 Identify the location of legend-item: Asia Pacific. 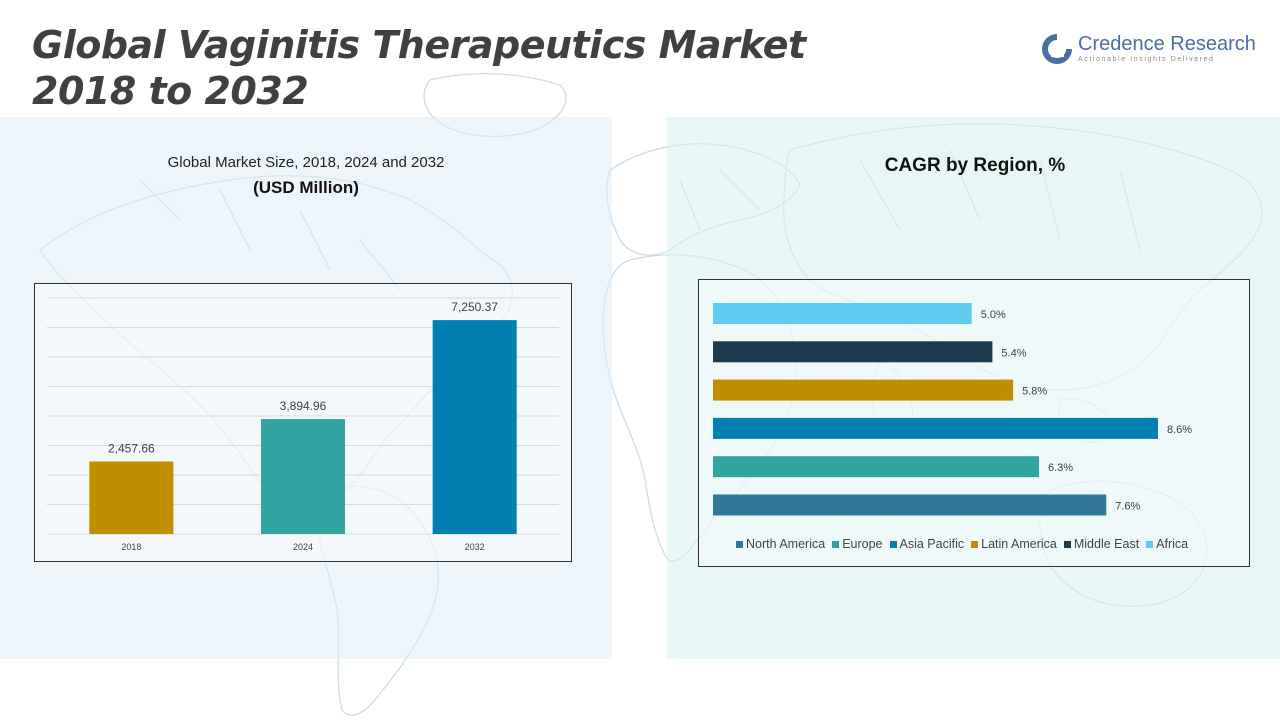
(927, 544).